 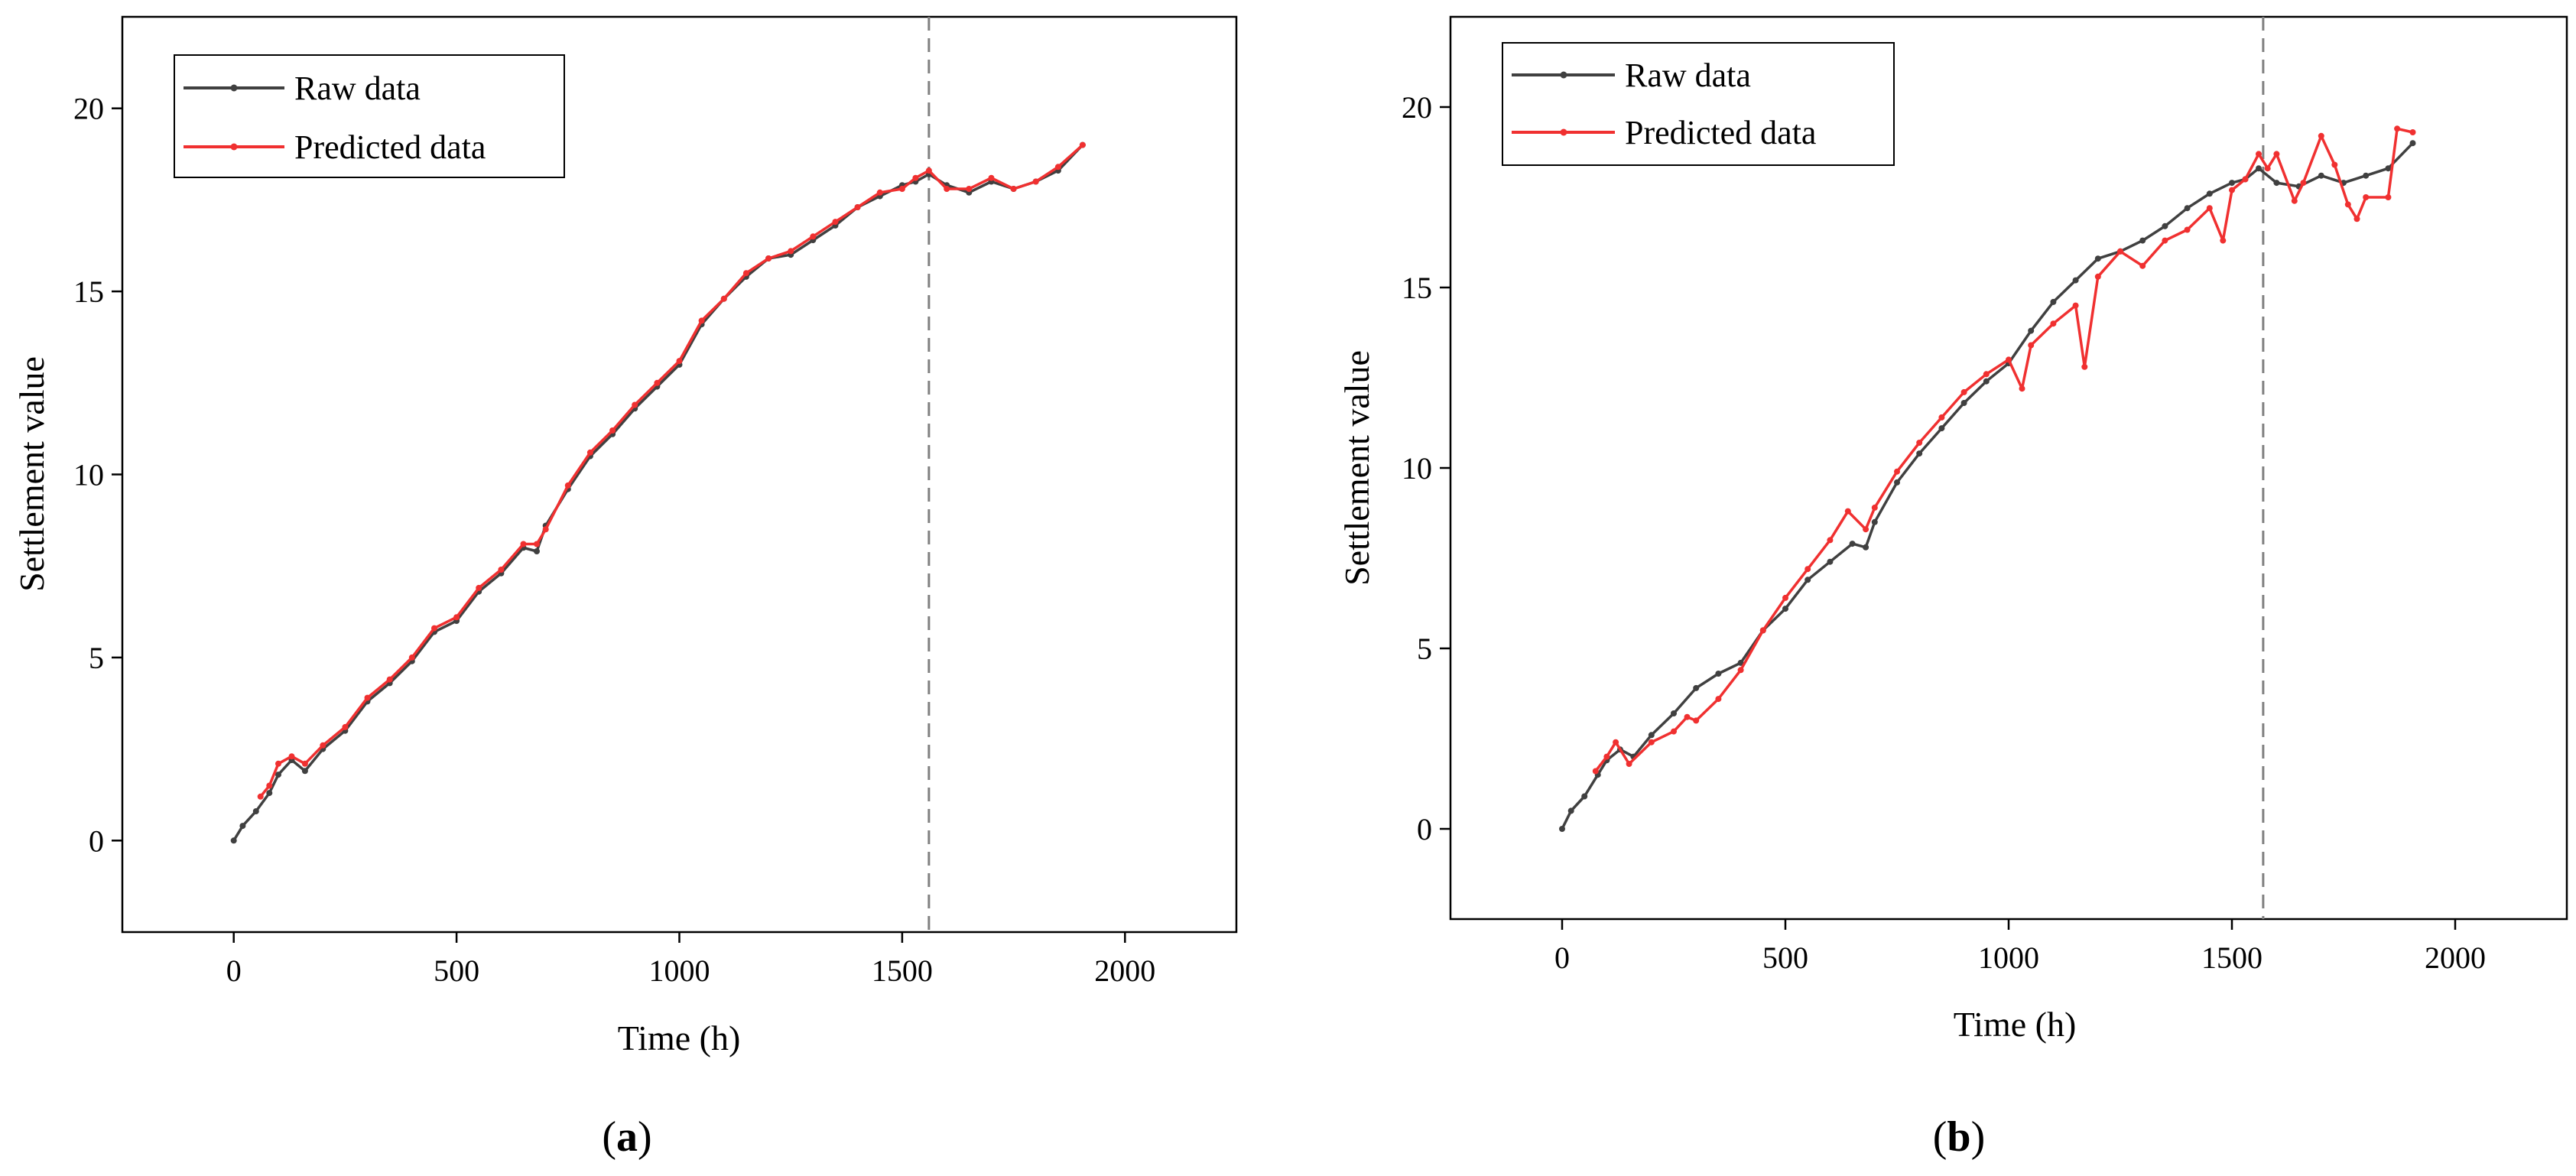 I want to click on y-tick-label: 20, so click(x=89, y=109).